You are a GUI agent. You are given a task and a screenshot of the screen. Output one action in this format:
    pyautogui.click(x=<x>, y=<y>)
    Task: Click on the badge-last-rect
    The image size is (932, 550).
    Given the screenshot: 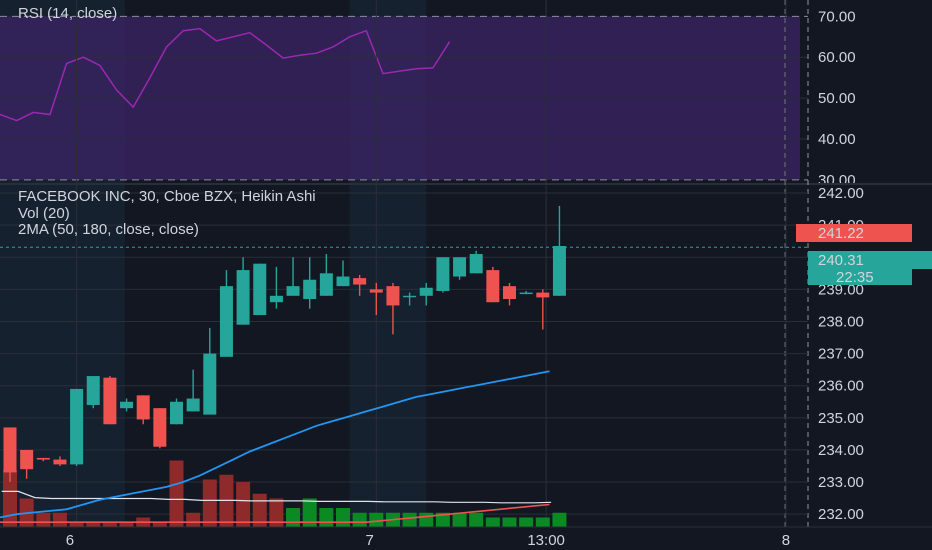 What is the action you would take?
    pyautogui.click(x=870, y=260)
    